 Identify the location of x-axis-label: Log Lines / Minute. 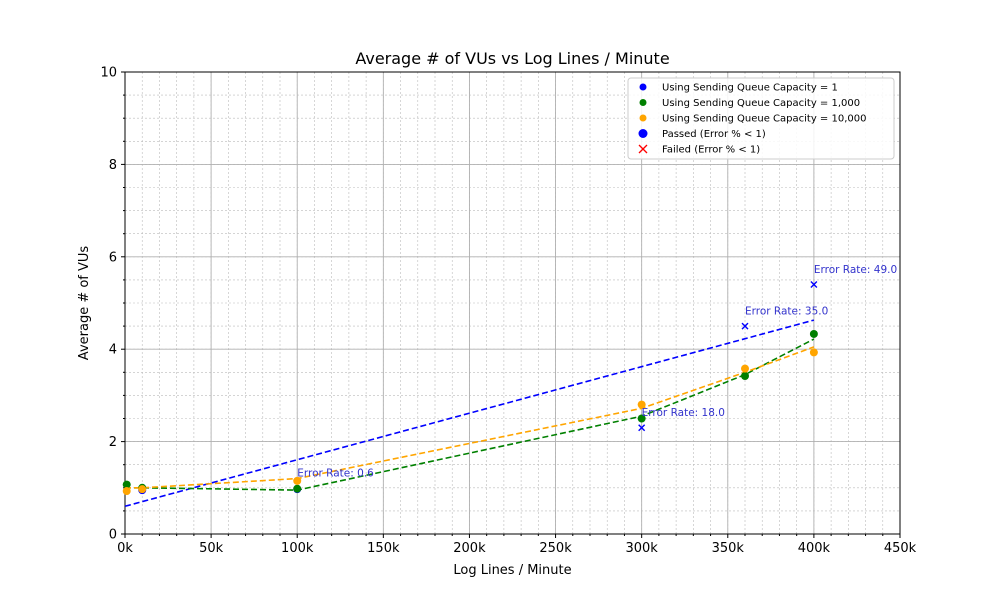
(512, 570).